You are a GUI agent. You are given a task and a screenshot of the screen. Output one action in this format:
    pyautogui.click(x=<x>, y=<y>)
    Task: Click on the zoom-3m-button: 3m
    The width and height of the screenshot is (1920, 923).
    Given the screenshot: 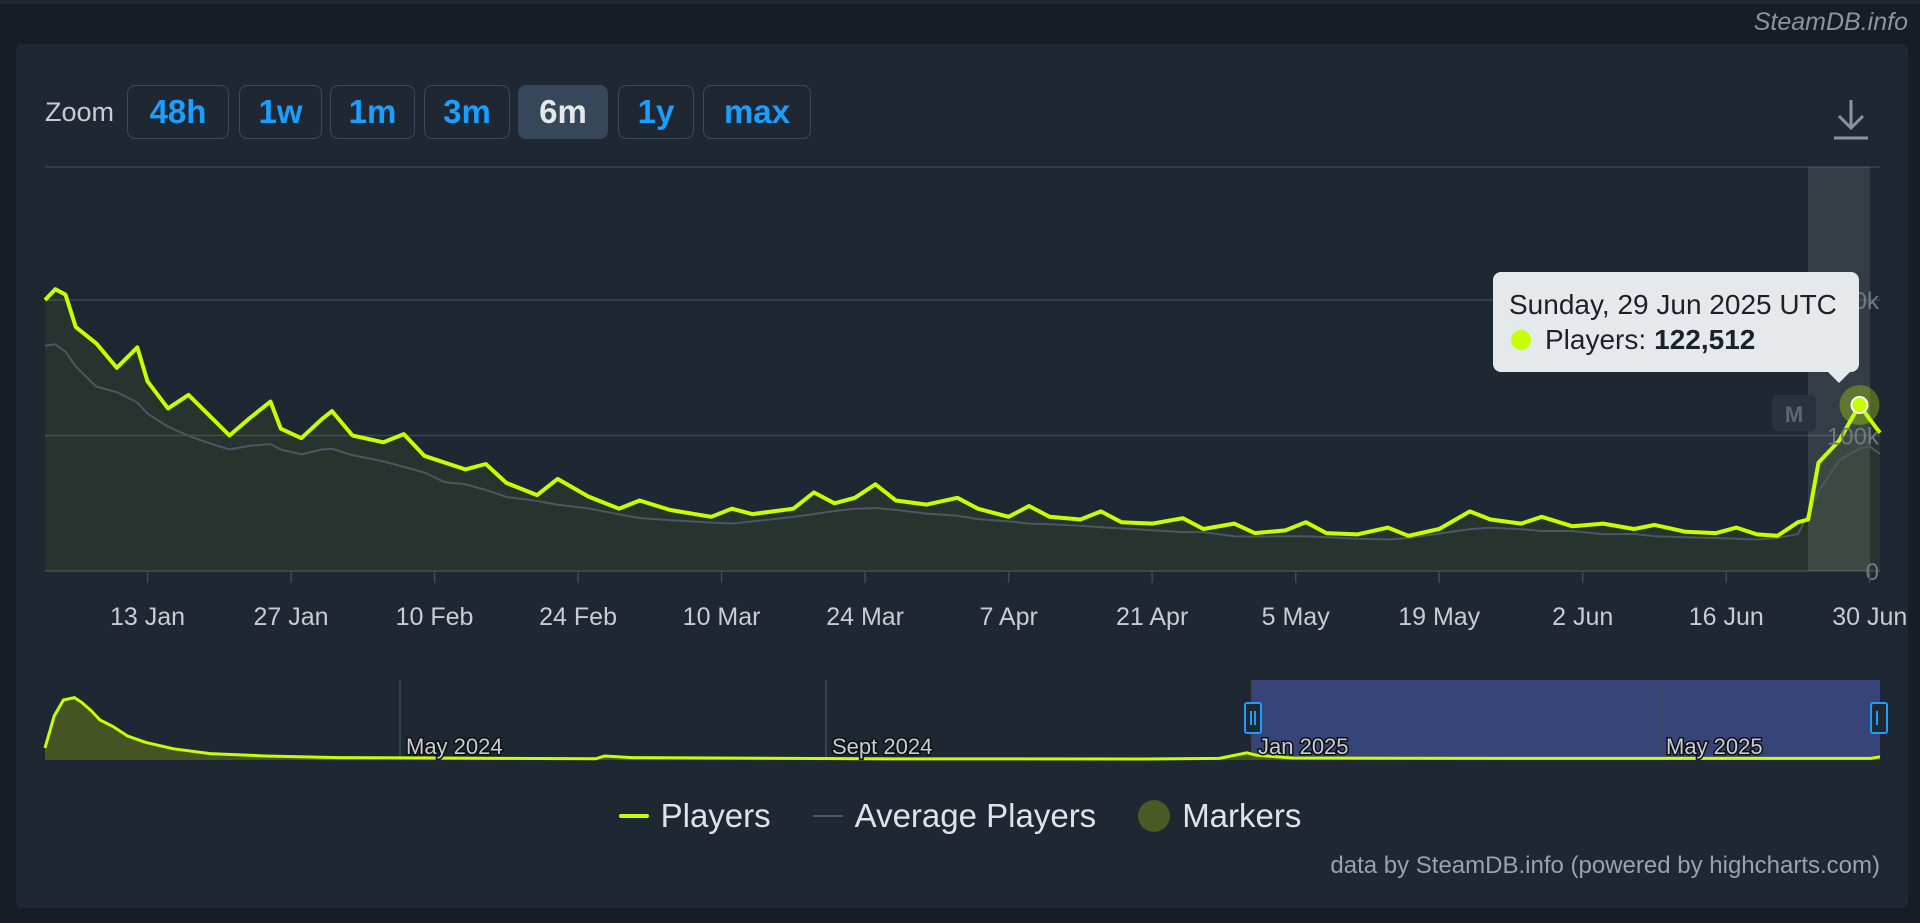 What is the action you would take?
    pyautogui.click(x=467, y=112)
    